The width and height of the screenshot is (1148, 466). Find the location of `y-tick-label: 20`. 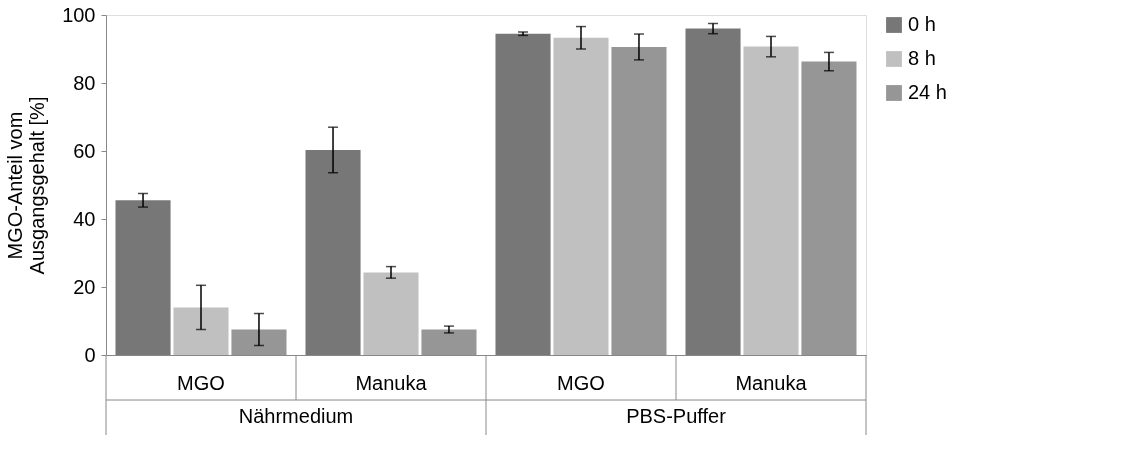

y-tick-label: 20 is located at coordinates (84, 286).